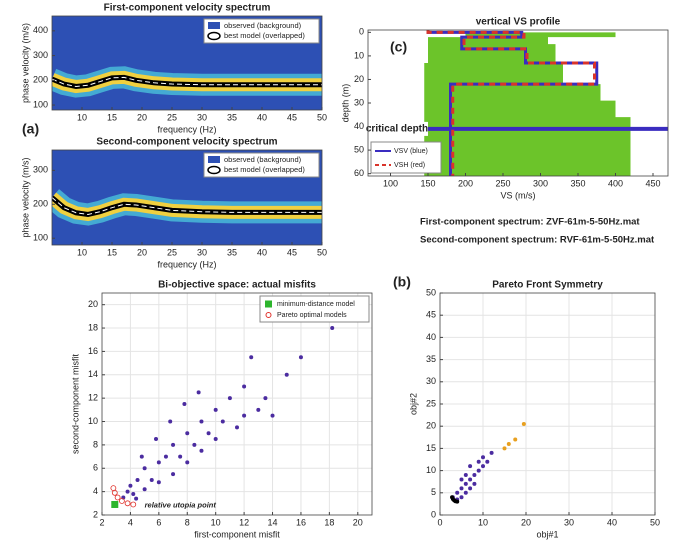 The height and width of the screenshot is (552, 685). Describe the element at coordinates (30, 129) in the screenshot. I see `panel-label: (a)` at that location.